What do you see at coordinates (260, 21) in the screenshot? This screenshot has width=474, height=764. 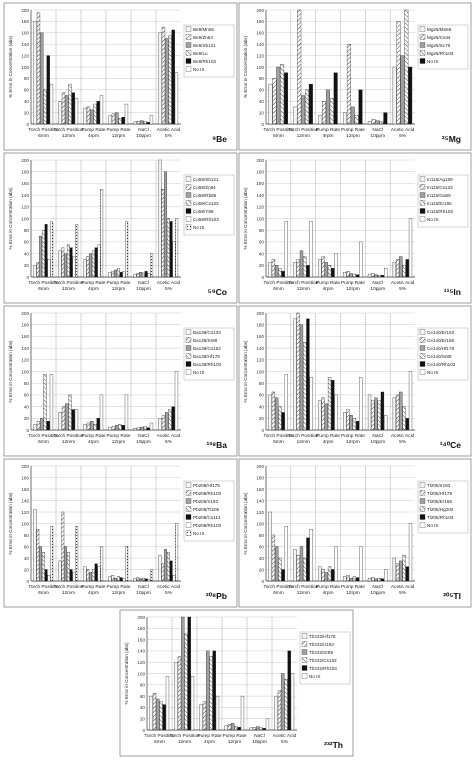 I see `y-tick-label: 180` at bounding box center [260, 21].